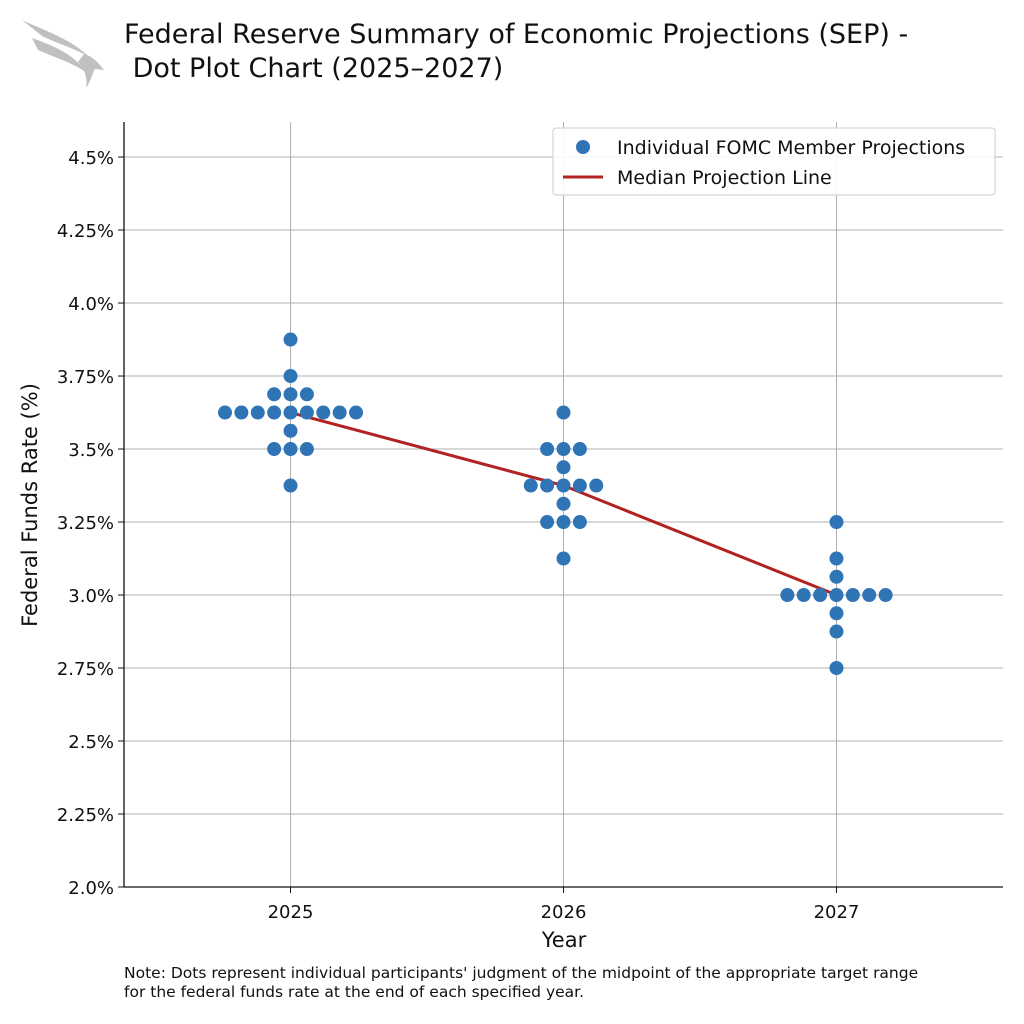 The height and width of the screenshot is (1024, 1024). What do you see at coordinates (91, 304) in the screenshot?
I see `y-tick-label: 4.0%` at bounding box center [91, 304].